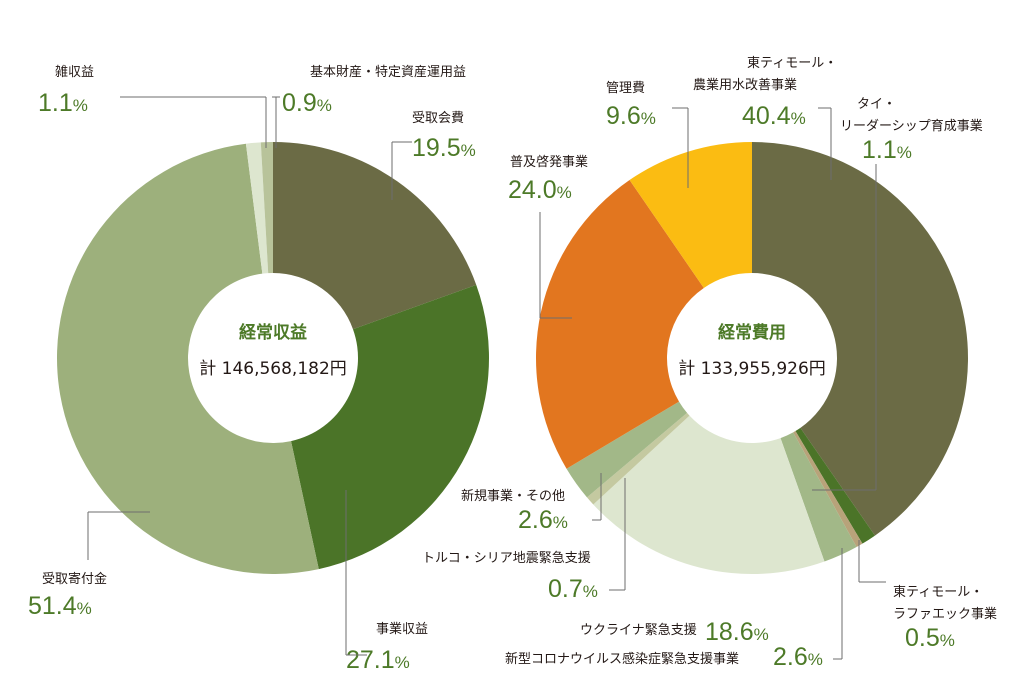  What do you see at coordinates (737, 632) in the screenshot?
I see `slice-percent: 18.6%` at bounding box center [737, 632].